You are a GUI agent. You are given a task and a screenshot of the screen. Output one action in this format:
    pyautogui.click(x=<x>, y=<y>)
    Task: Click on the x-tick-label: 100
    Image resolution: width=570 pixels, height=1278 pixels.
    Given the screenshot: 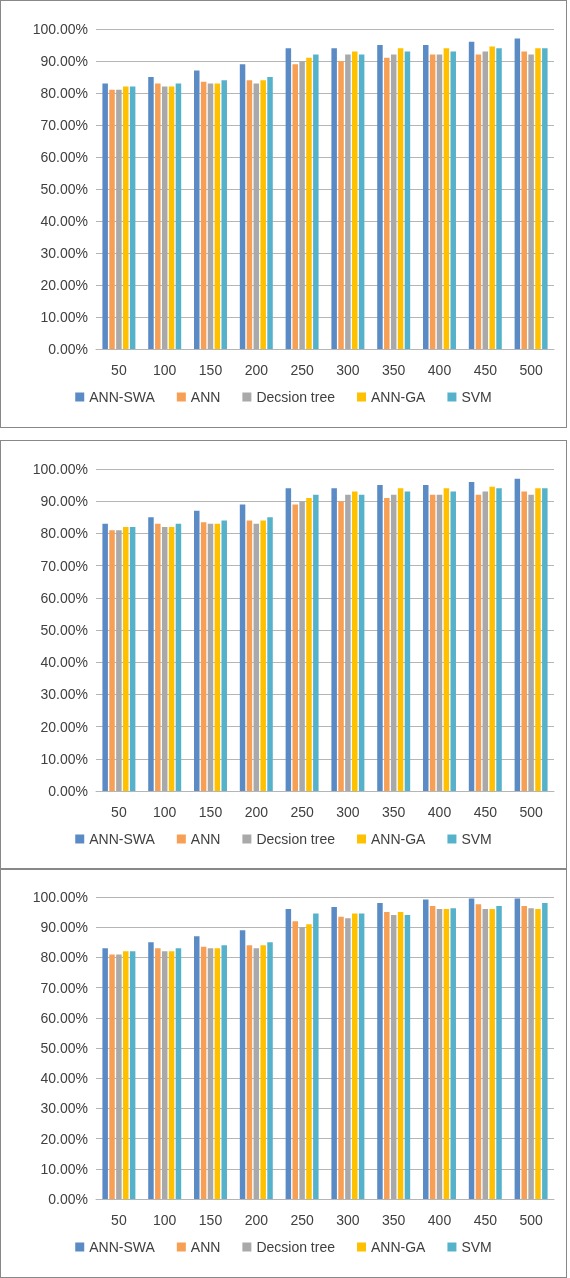 What is the action you would take?
    pyautogui.click(x=165, y=812)
    